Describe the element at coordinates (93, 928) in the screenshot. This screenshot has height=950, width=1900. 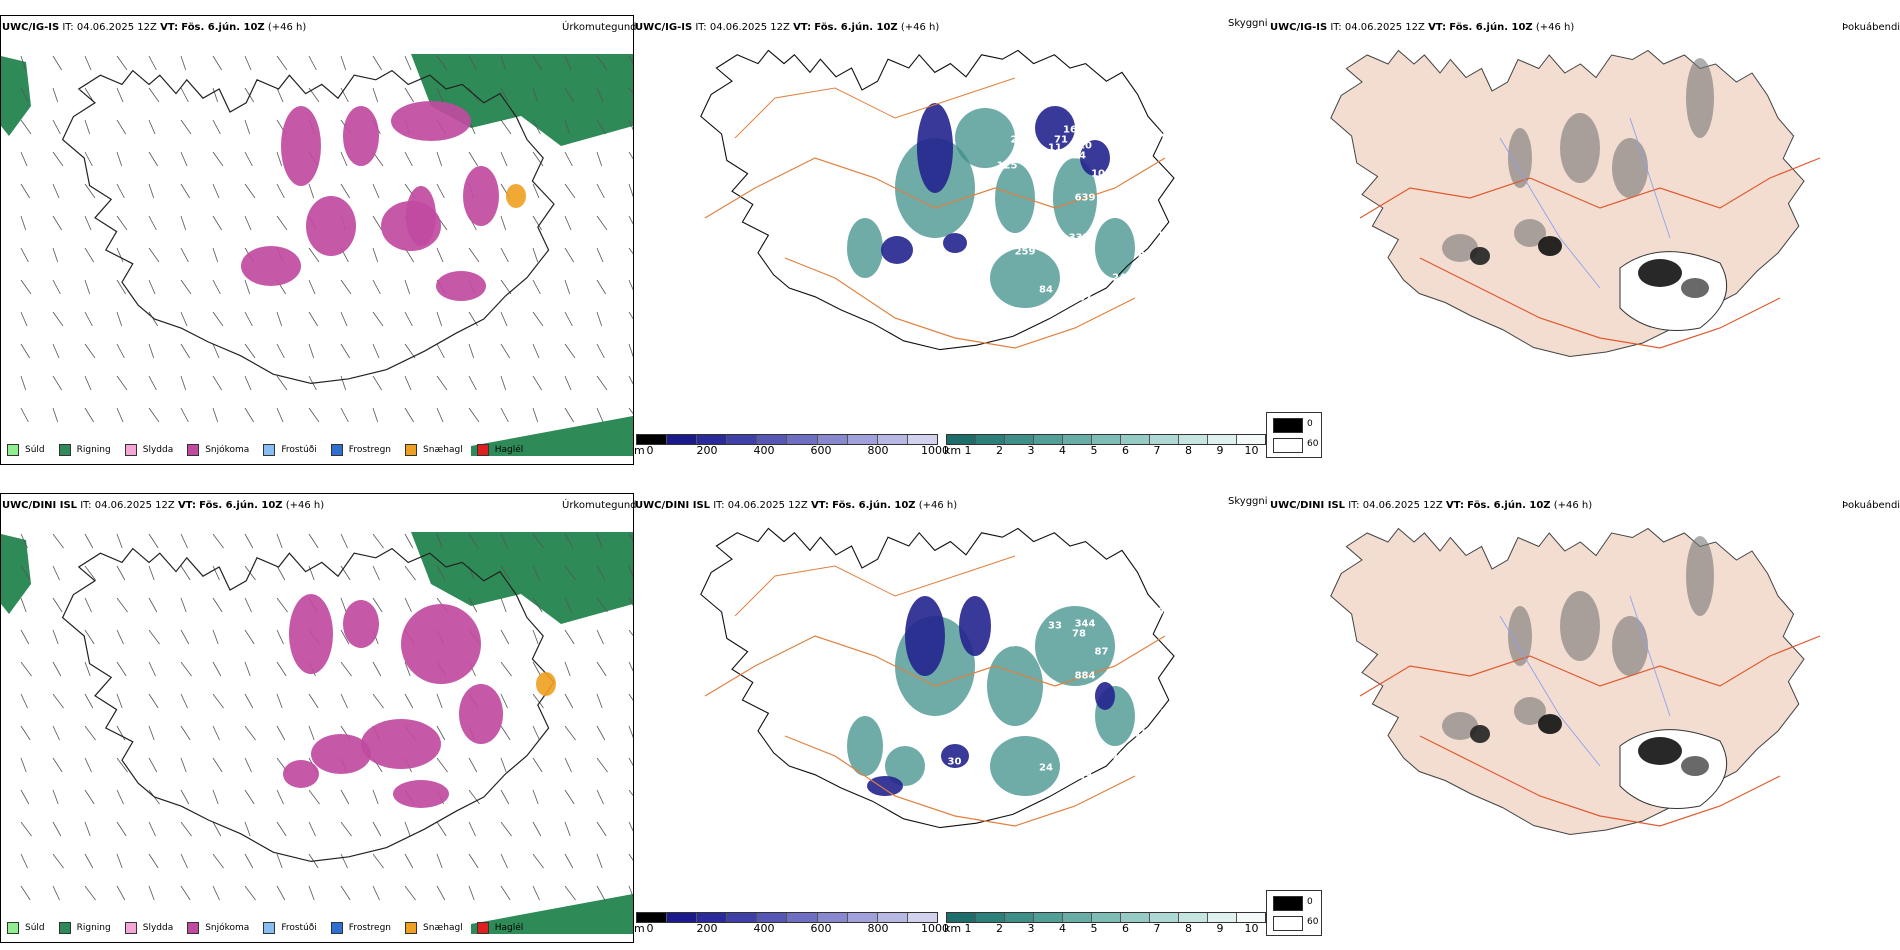
I see `legend-label: Rigning` at that location.